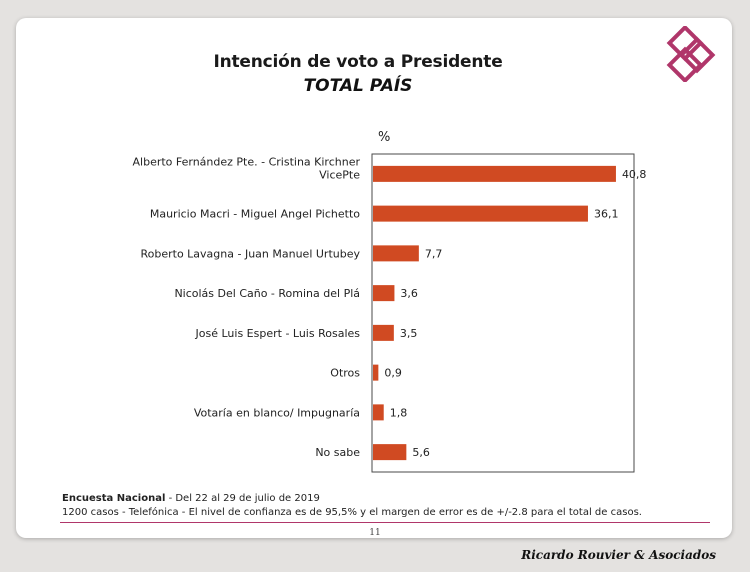 The image size is (750, 572). I want to click on category-label: Otros, so click(345, 373).